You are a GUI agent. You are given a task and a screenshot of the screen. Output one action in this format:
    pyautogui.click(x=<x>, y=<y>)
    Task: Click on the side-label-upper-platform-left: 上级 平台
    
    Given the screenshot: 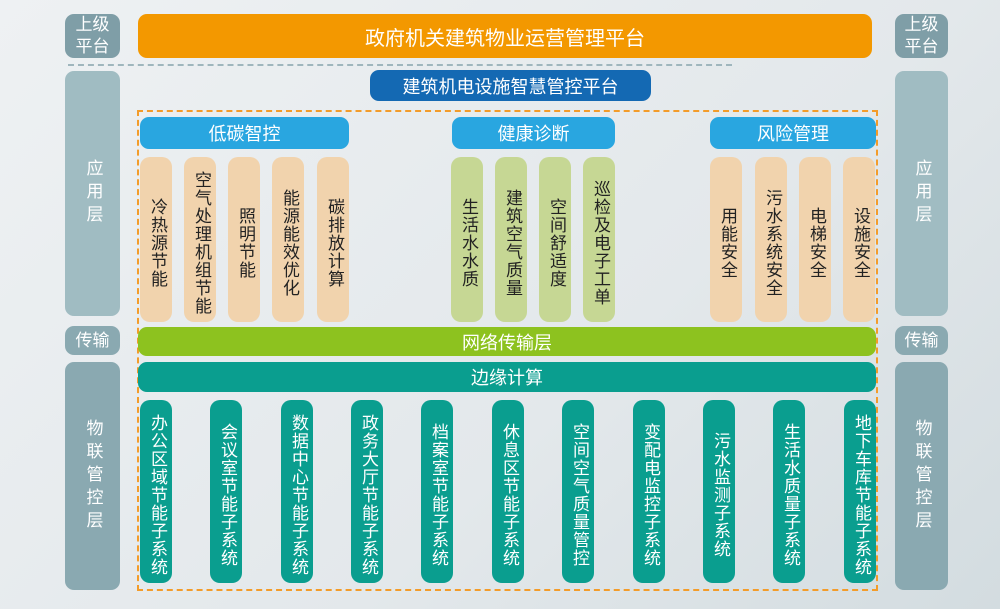 What is the action you would take?
    pyautogui.click(x=92, y=36)
    